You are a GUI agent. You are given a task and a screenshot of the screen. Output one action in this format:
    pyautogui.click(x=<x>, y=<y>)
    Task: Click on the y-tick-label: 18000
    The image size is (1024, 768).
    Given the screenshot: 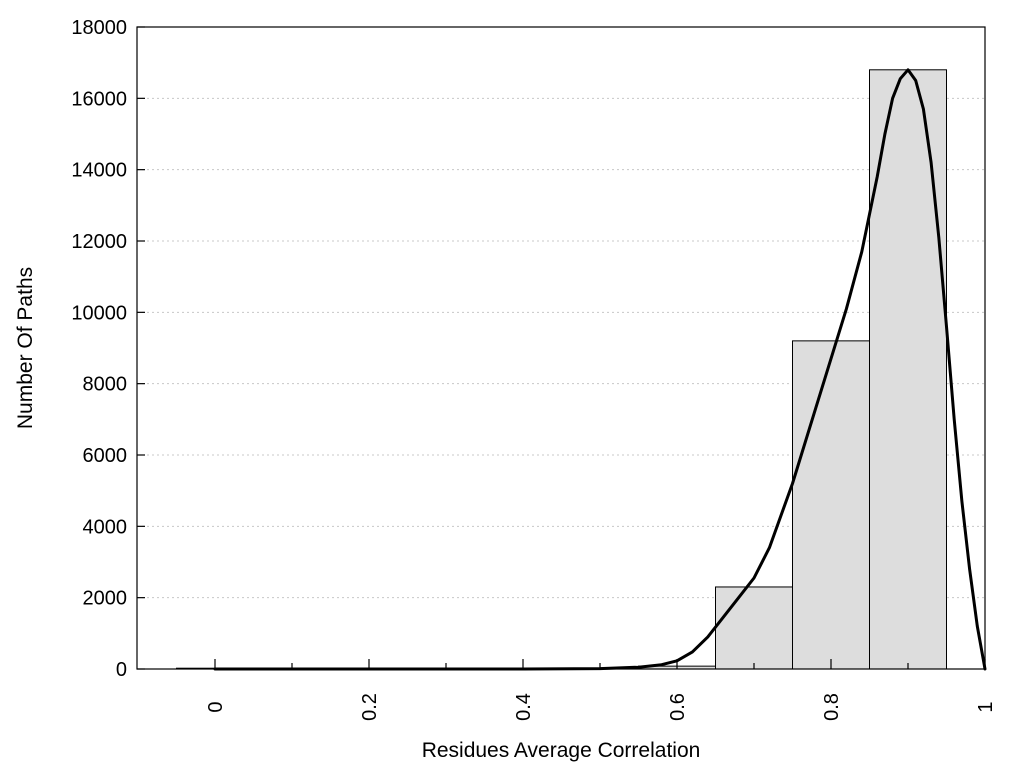 What is the action you would take?
    pyautogui.click(x=99, y=28)
    